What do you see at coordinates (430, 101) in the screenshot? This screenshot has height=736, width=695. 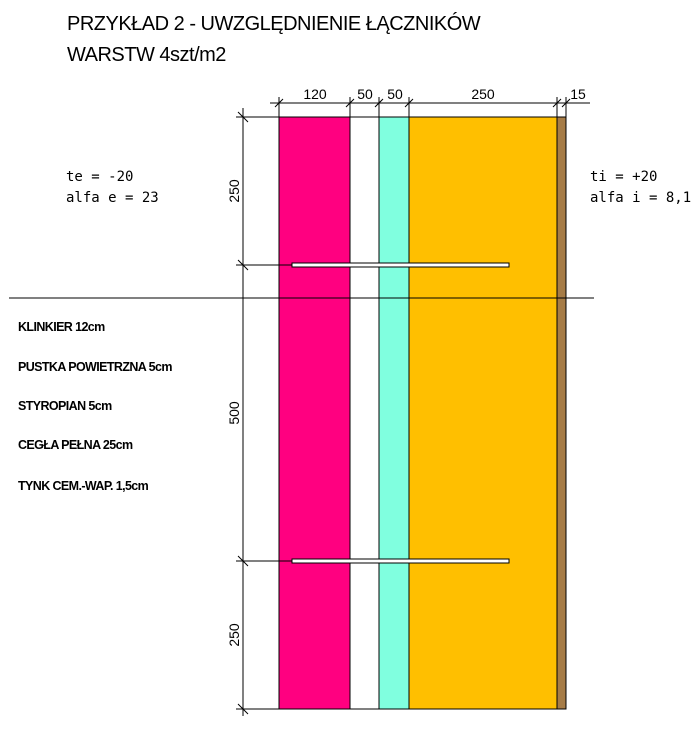 I see `horizontal-dimension: 120 50 50 250 15` at bounding box center [430, 101].